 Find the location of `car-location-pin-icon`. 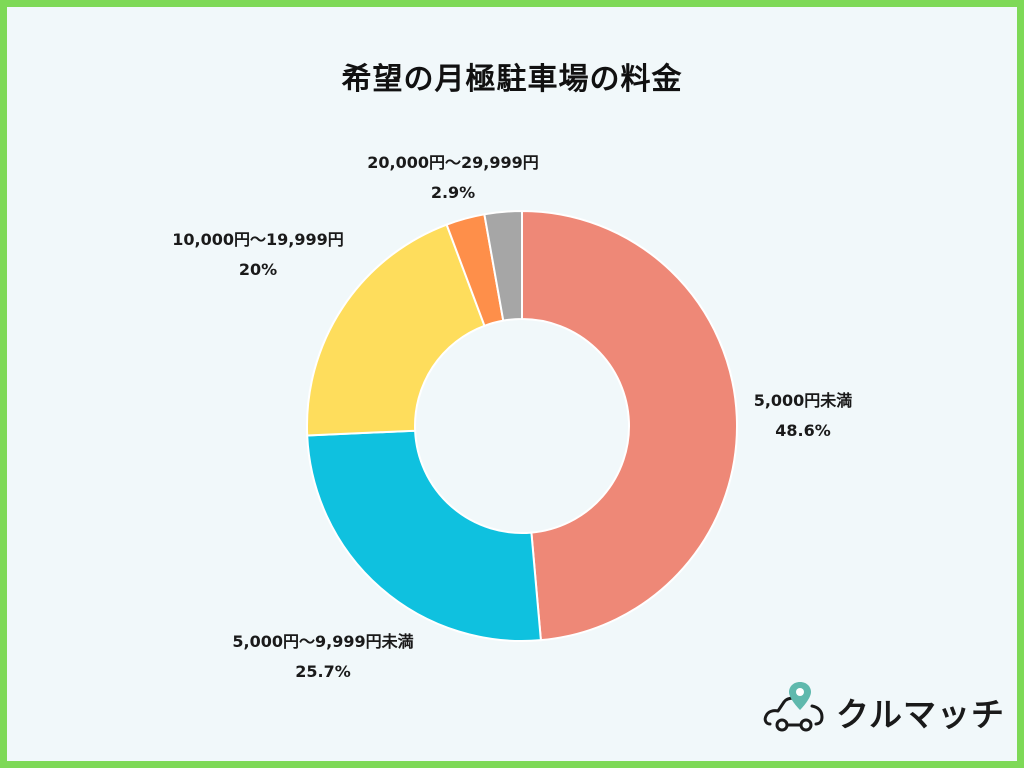

car-location-pin-icon is located at coordinates (793, 707).